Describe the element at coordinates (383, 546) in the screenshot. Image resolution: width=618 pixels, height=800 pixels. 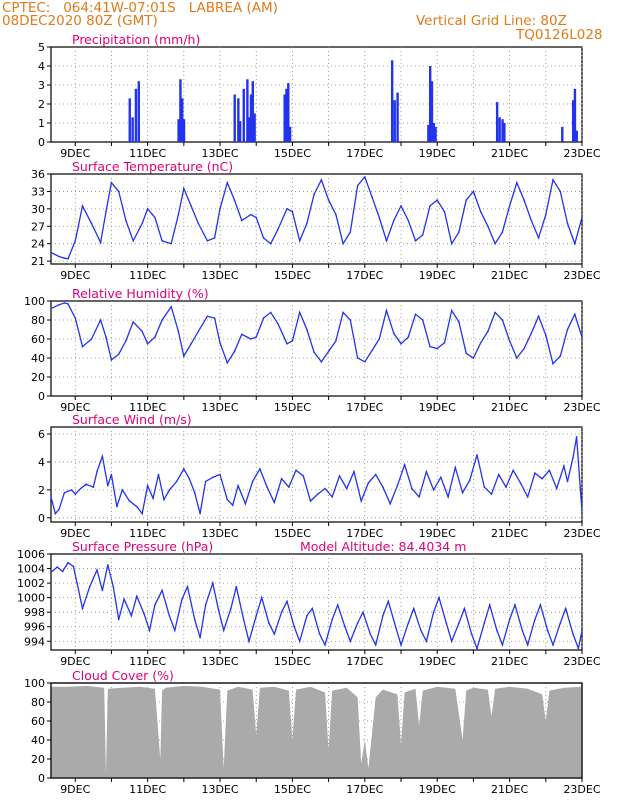
I see `panel-annotation: Model Altitude: 84.4034 m` at that location.